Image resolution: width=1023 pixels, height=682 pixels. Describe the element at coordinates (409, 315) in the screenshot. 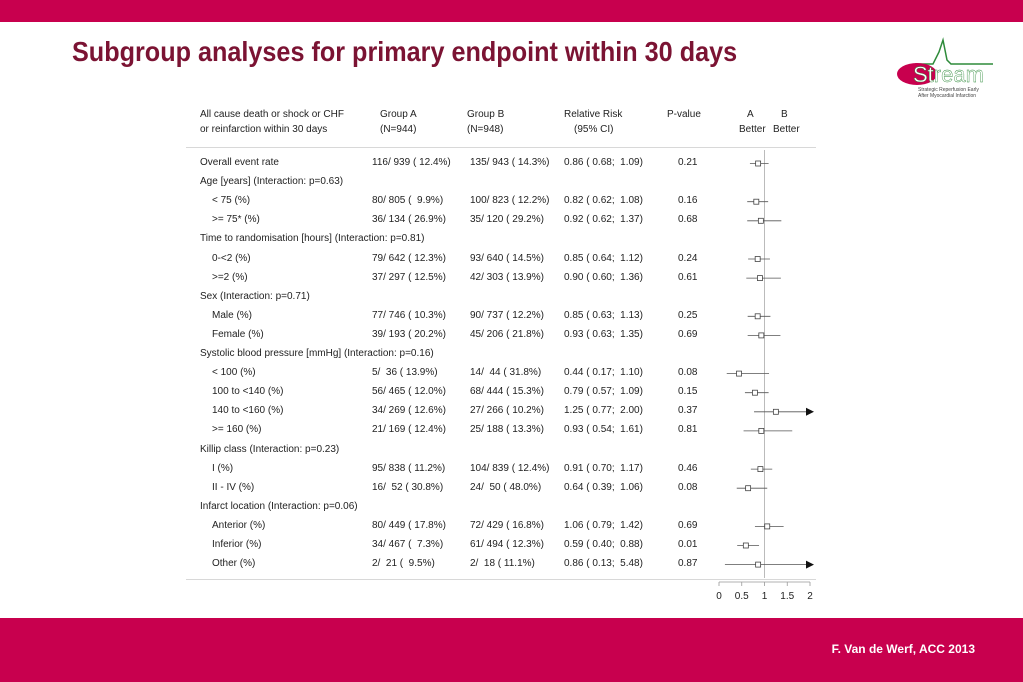

I see `group-a-cell: 77/ 746 ( 10.3%)` at that location.